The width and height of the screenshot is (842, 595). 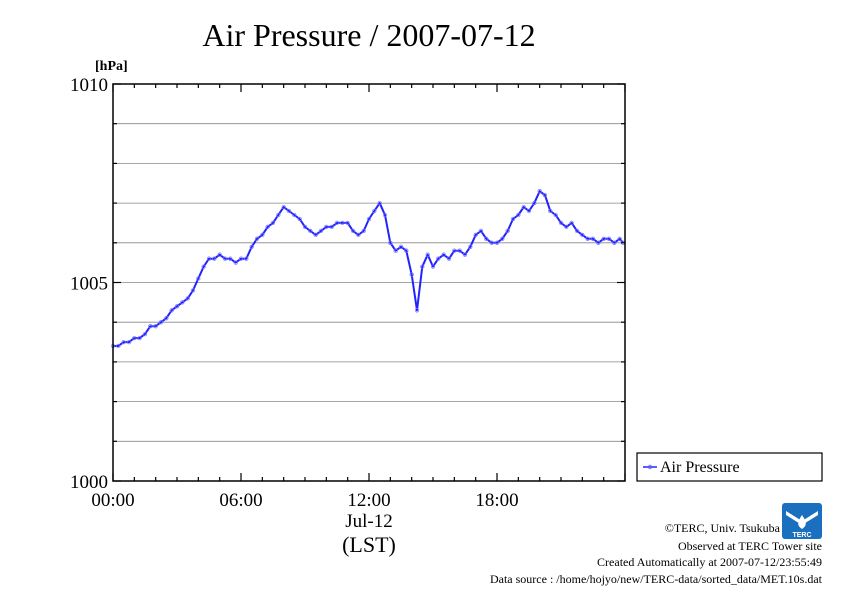 I want to click on x-tick-label: 12:00, so click(x=368, y=500).